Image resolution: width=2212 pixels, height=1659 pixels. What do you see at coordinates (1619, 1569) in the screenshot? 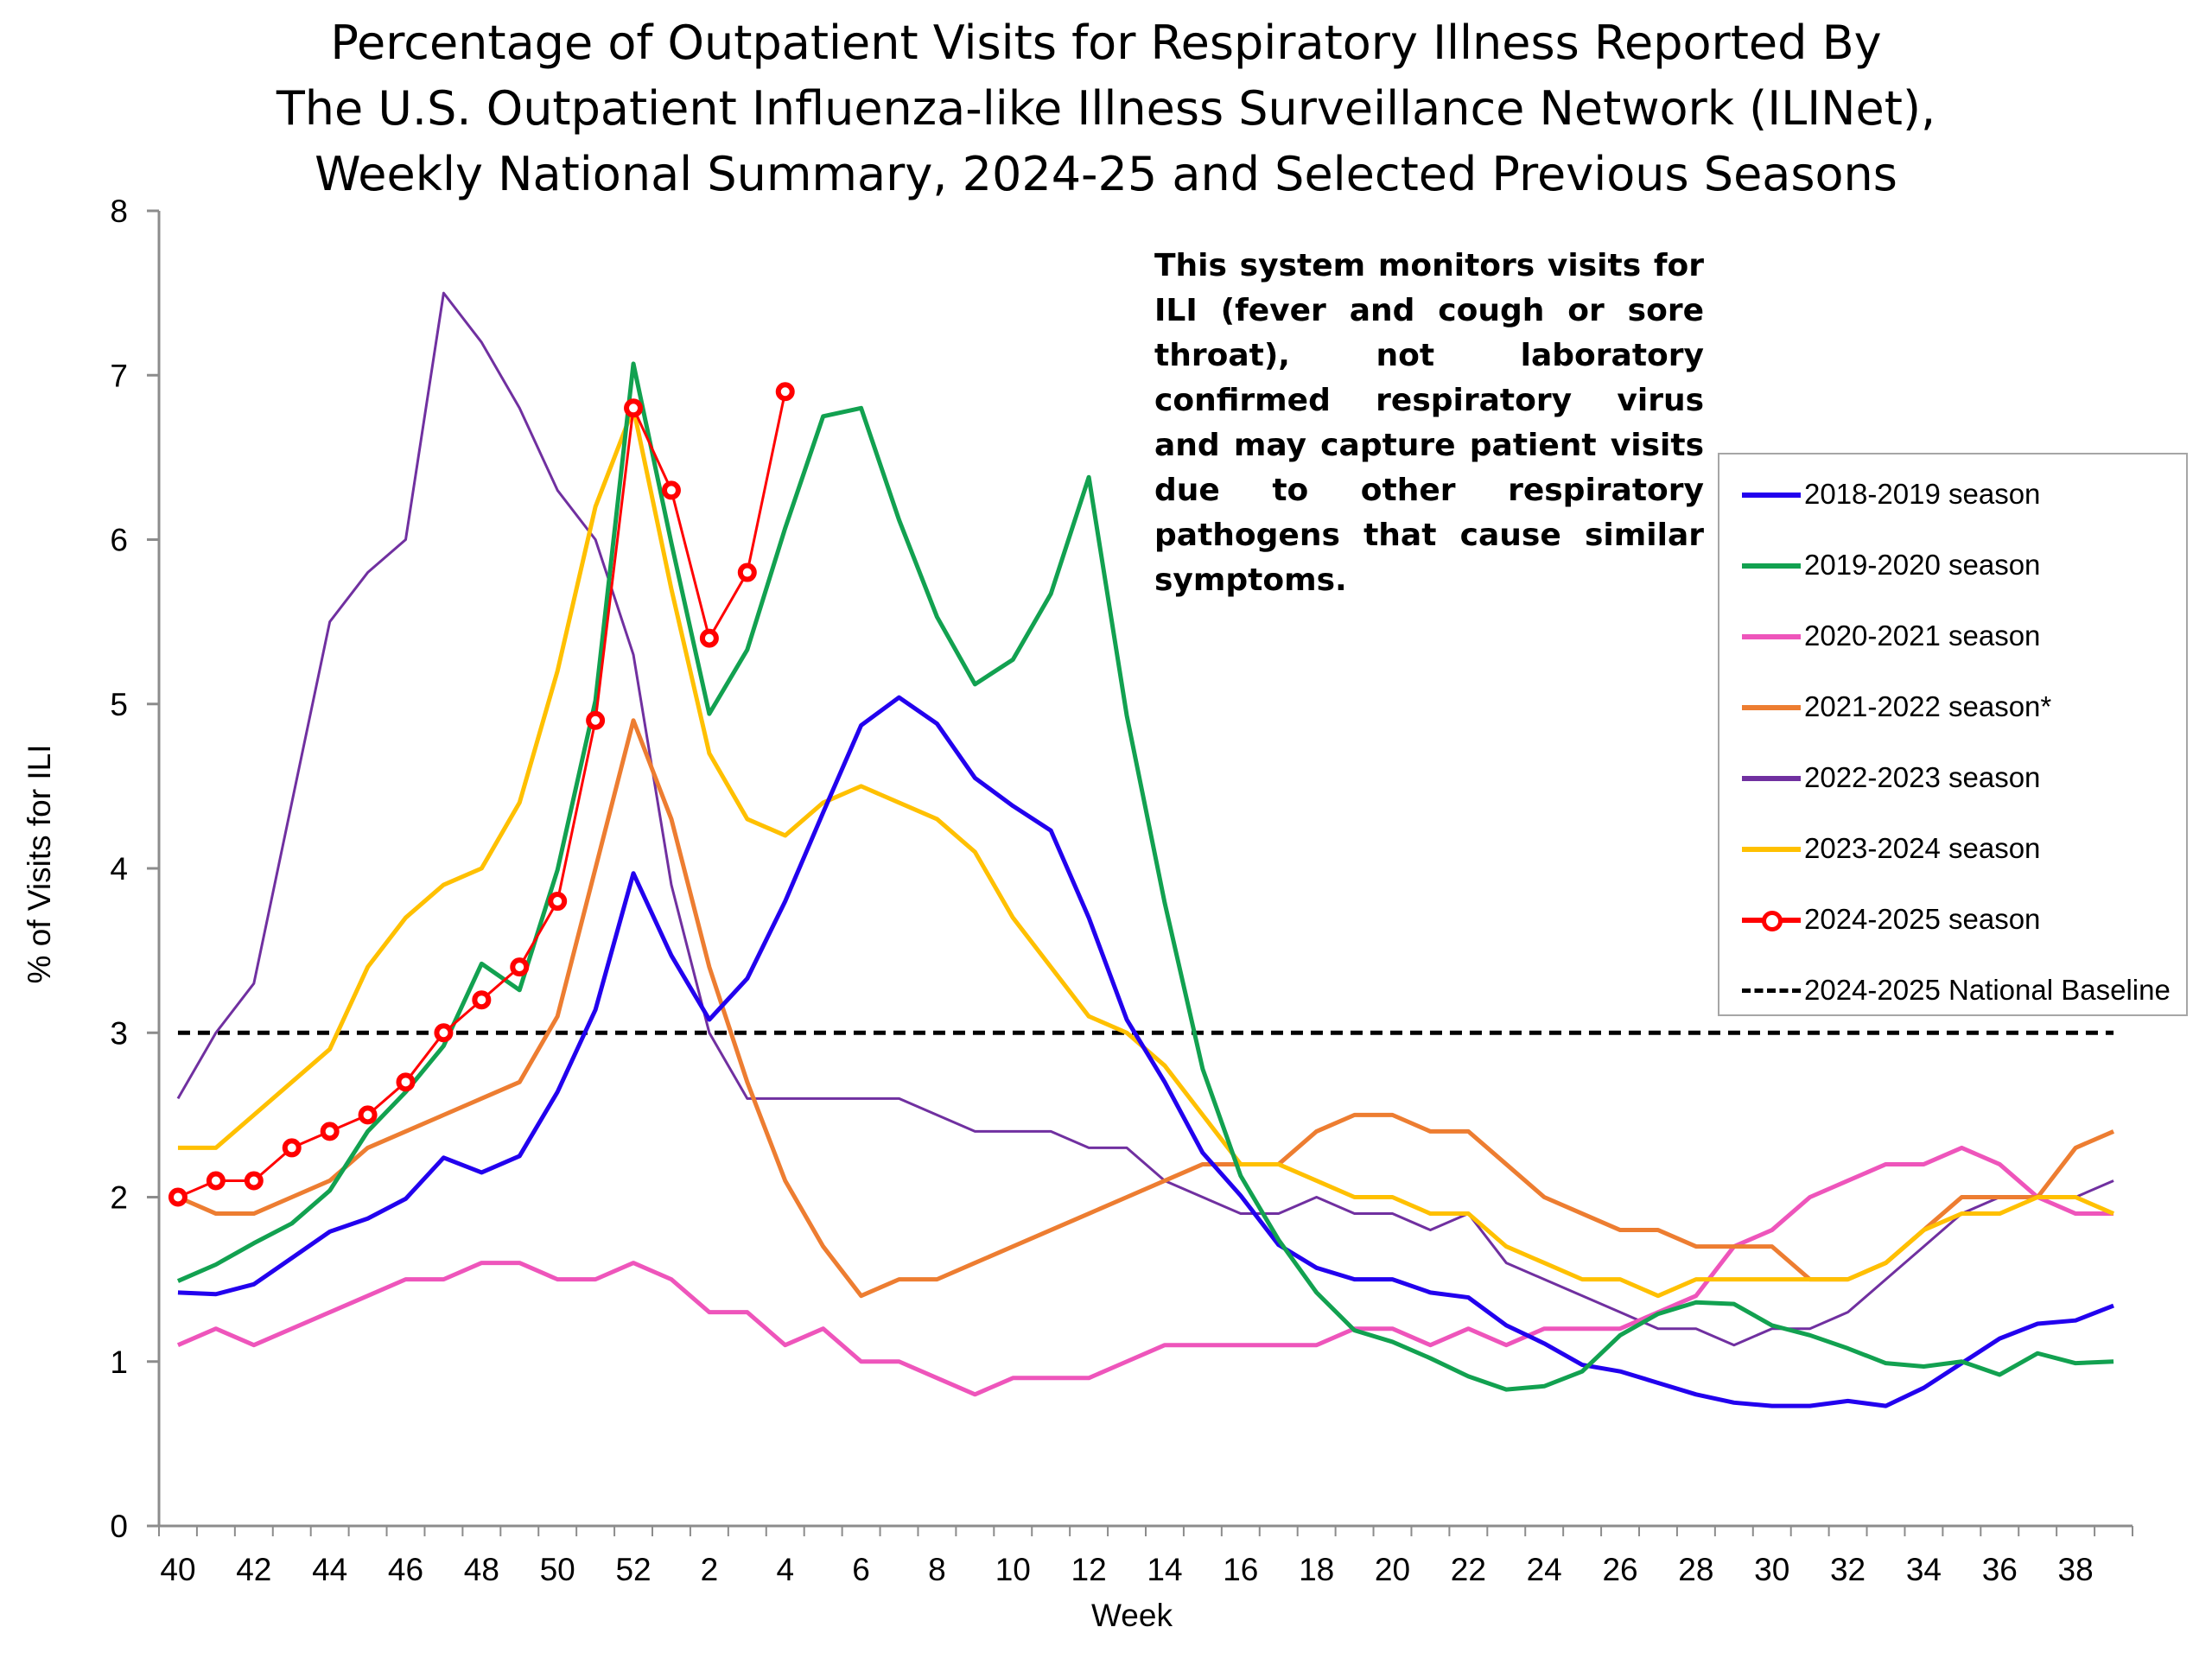
I see `x-tick-label: 26` at bounding box center [1619, 1569].